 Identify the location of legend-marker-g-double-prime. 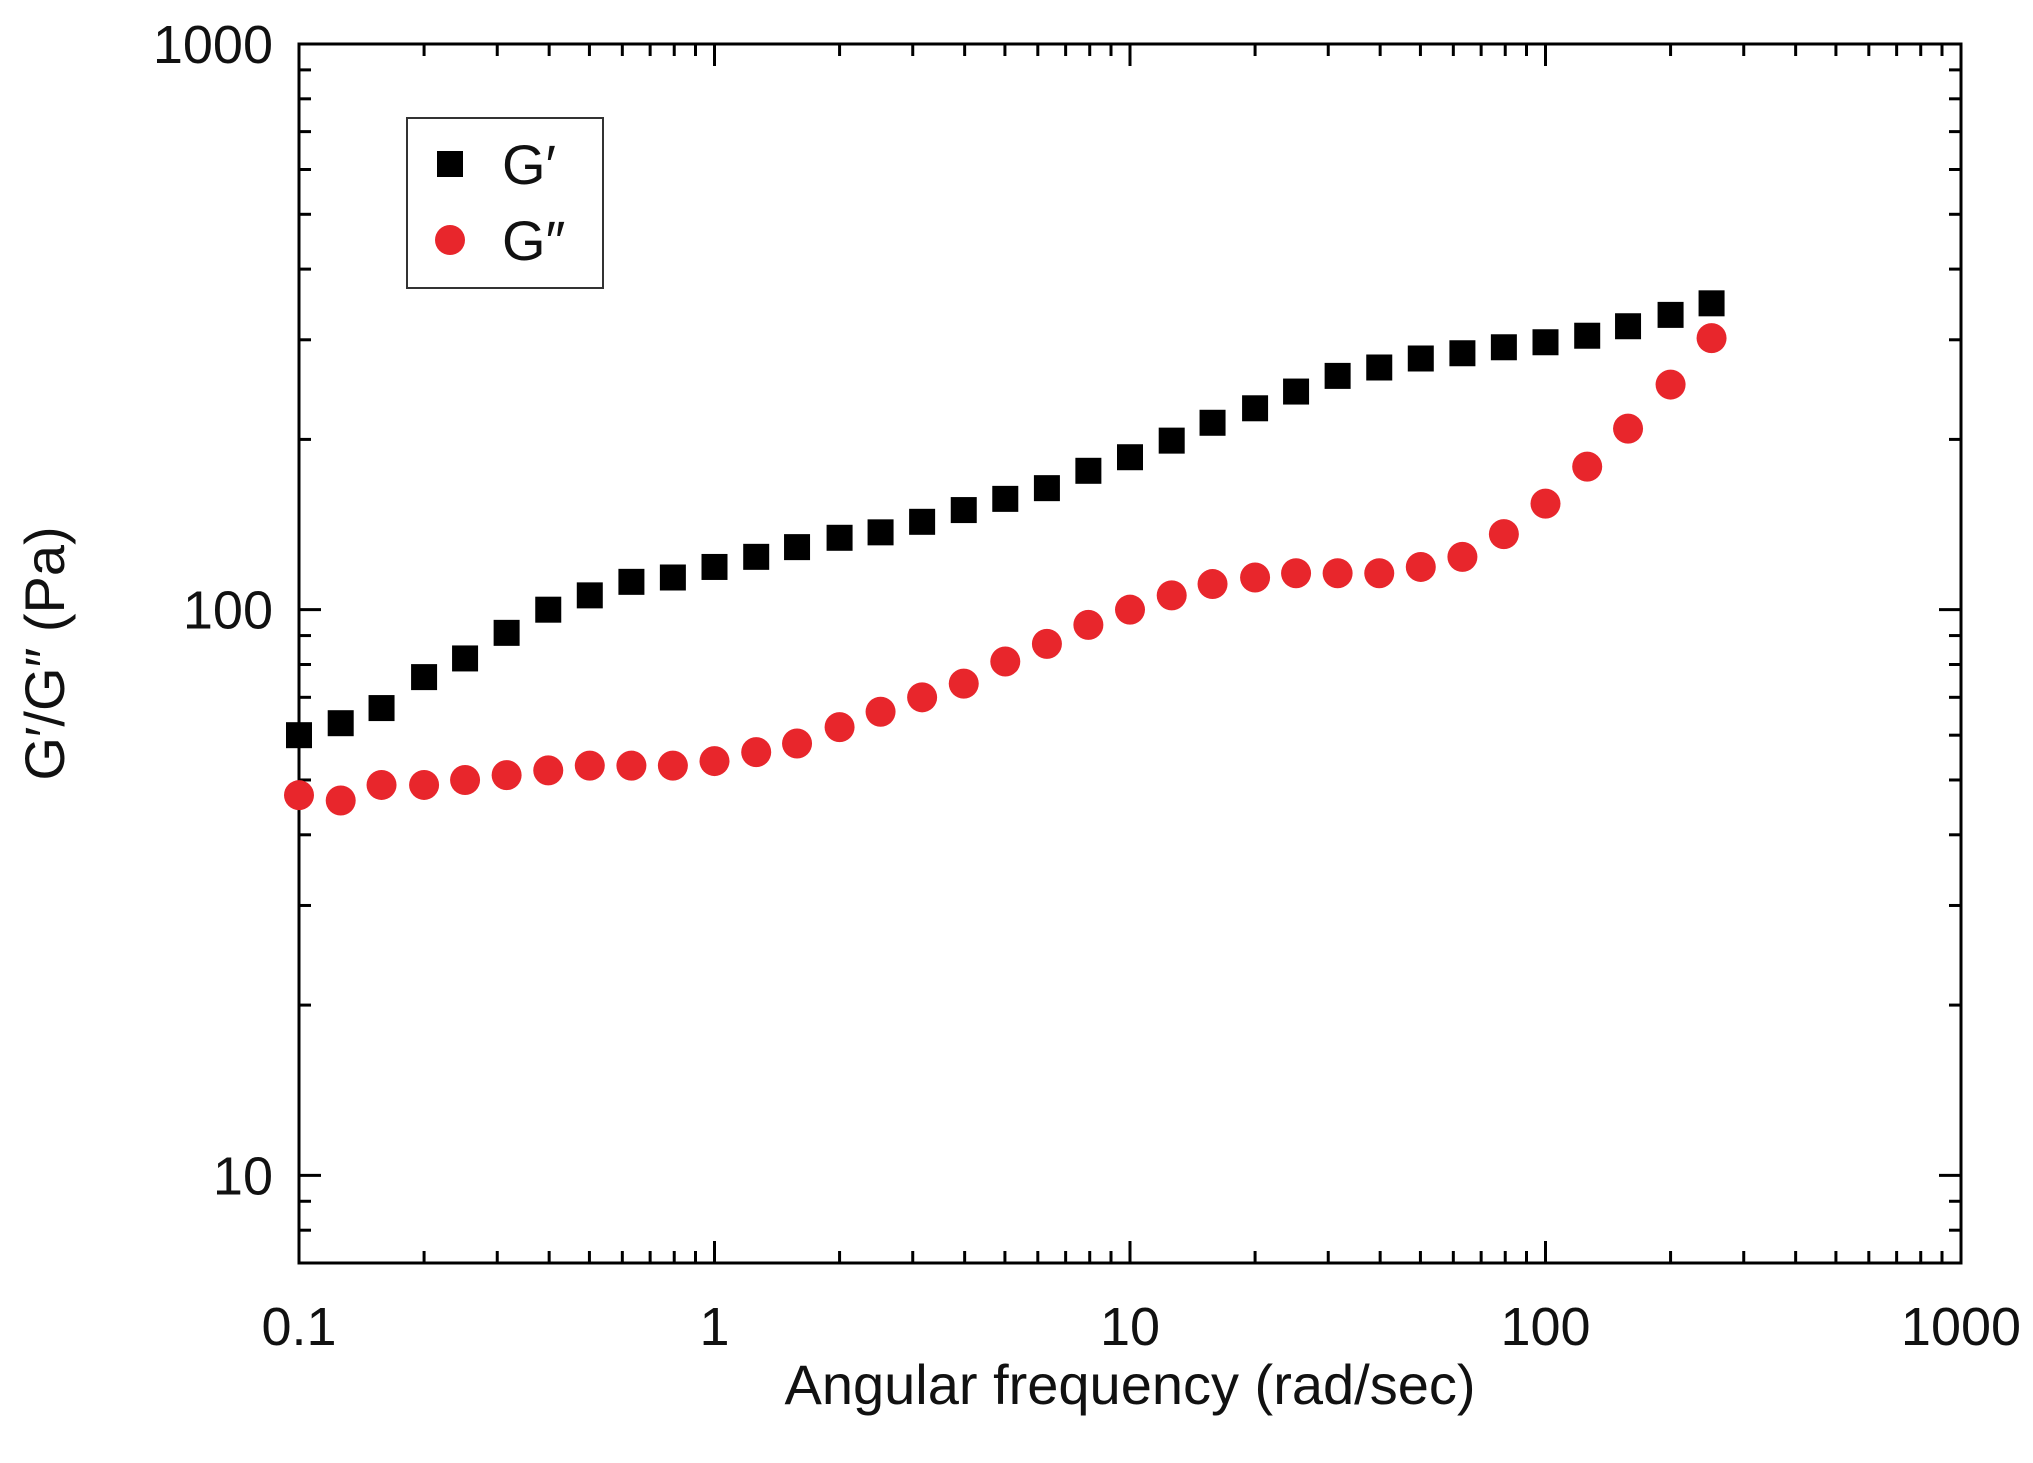
(450, 240).